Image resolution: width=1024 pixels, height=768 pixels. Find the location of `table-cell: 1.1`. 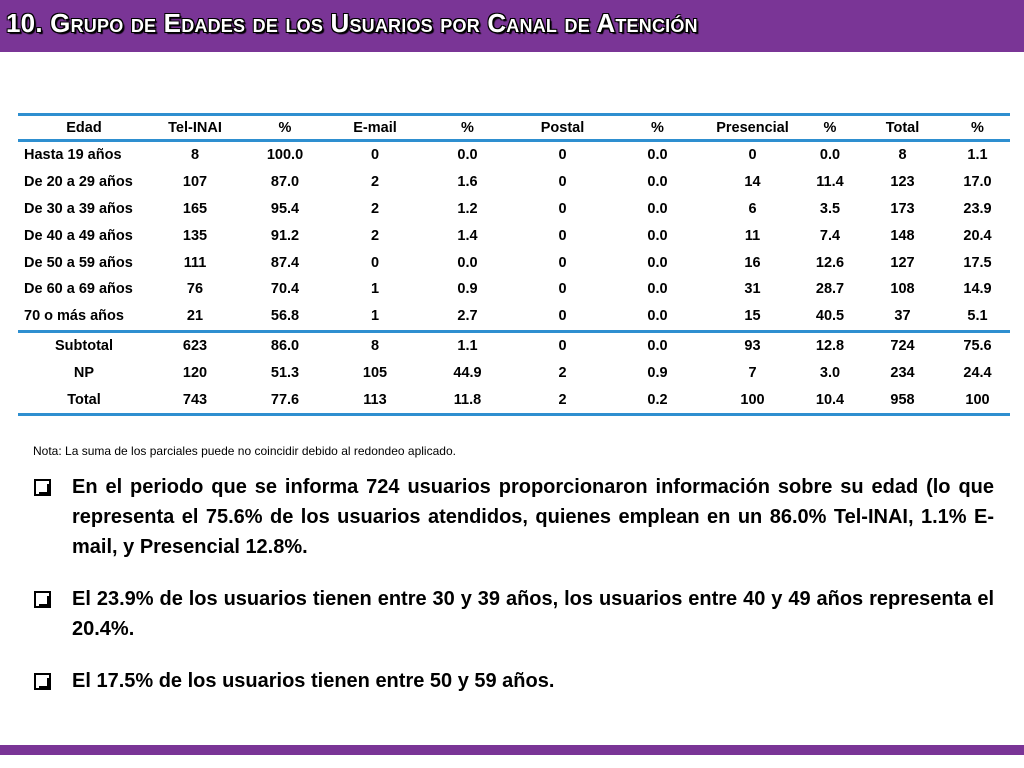

table-cell: 1.1 is located at coordinates (977, 155).